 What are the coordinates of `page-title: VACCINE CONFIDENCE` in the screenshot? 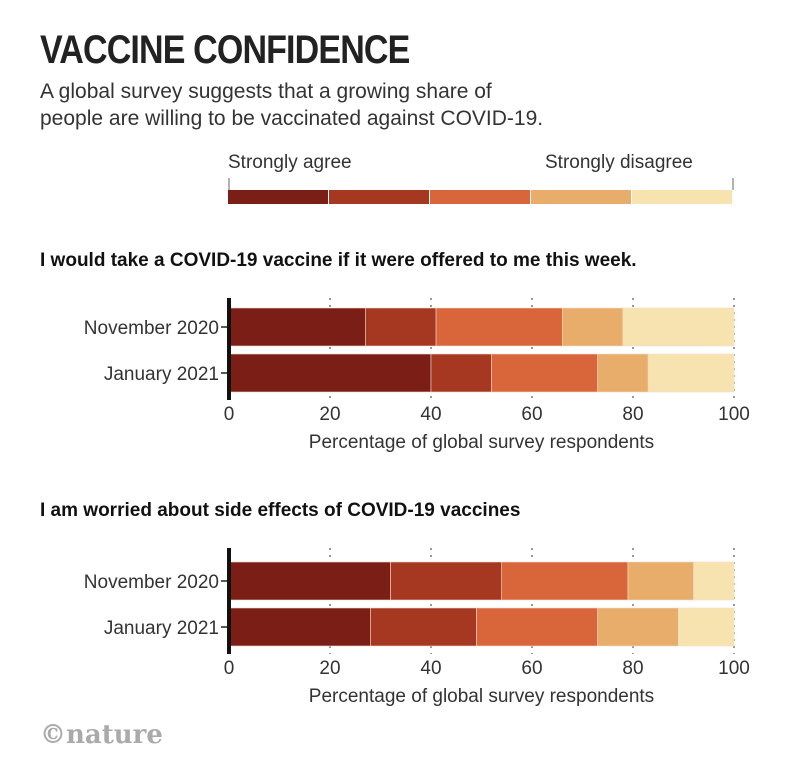 It's located at (225, 50).